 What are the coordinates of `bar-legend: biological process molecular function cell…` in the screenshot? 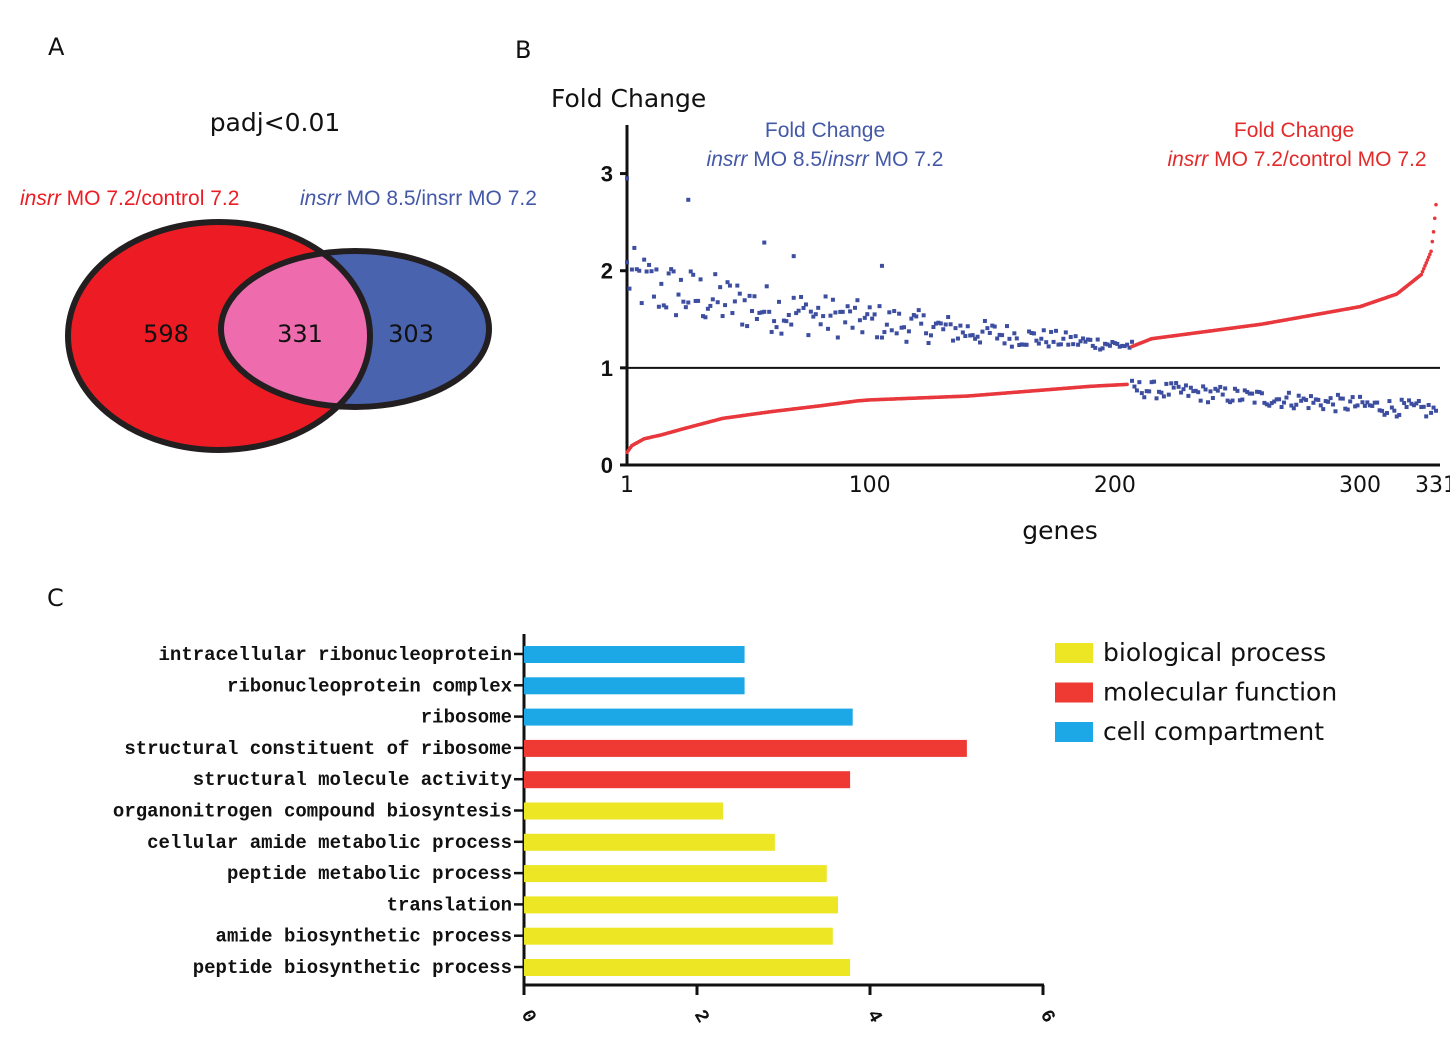 It's located at (1196, 692).